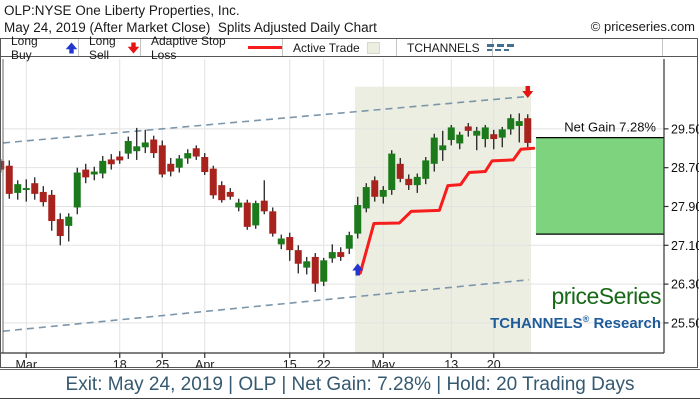 The width and height of the screenshot is (700, 400). I want to click on tchannels-dashes-icon, so click(500, 47).